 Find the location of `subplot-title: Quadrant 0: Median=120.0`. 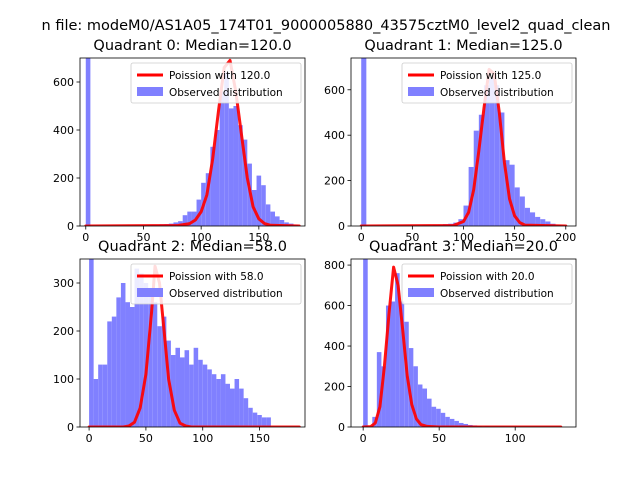

subplot-title: Quadrant 0: Median=120.0 is located at coordinates (192, 46).